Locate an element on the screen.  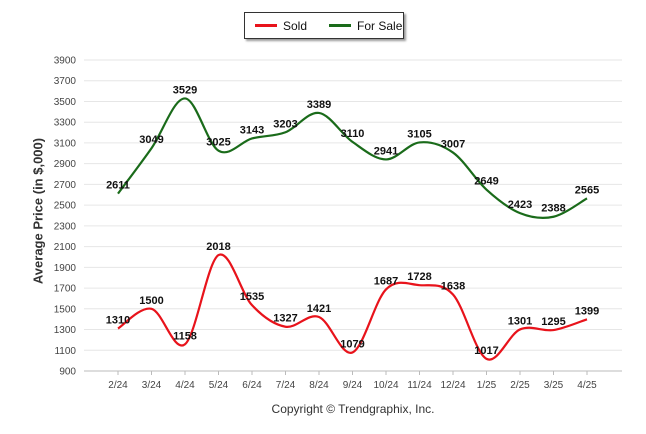
x-tick-label: 12/24 is located at coordinates (452, 385).